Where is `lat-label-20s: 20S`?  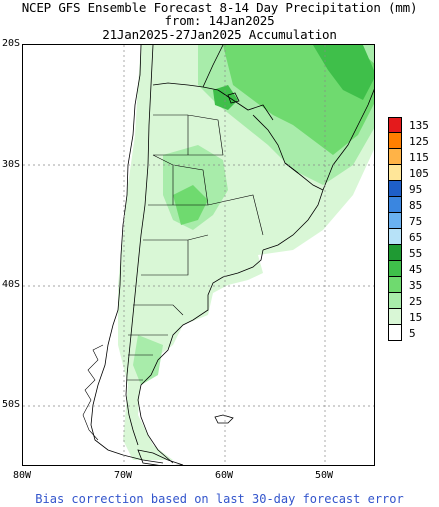 lat-label-20s: 20S is located at coordinates (10, 43).